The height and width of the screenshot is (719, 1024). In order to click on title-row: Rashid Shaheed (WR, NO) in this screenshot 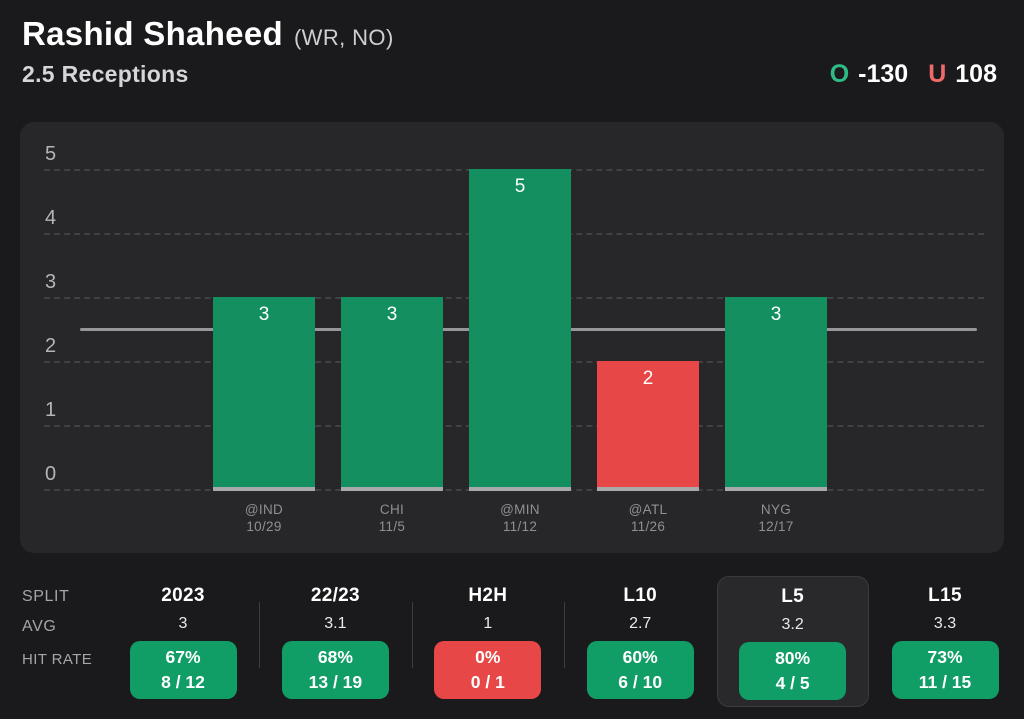, I will do `click(509, 34)`.